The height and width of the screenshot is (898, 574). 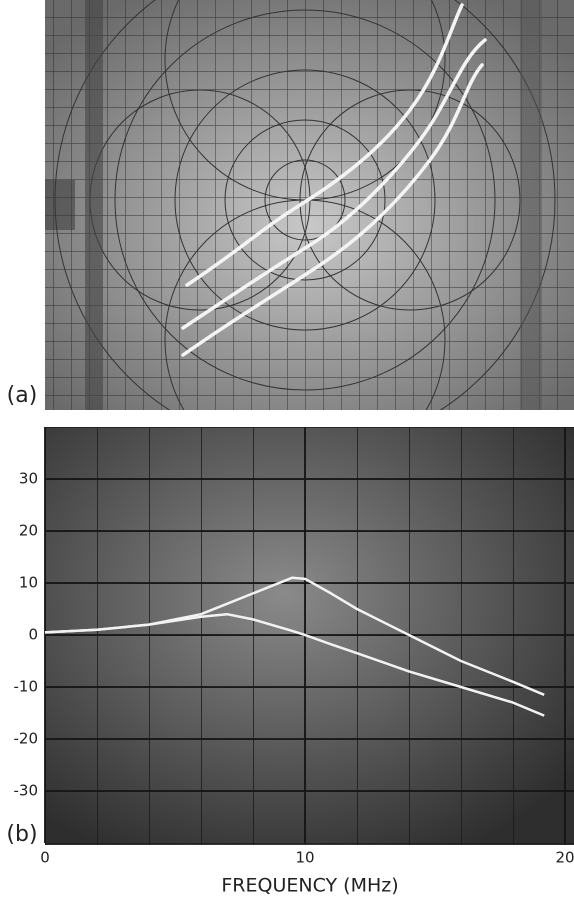 What do you see at coordinates (294, 664) in the screenshot?
I see `trace` at bounding box center [294, 664].